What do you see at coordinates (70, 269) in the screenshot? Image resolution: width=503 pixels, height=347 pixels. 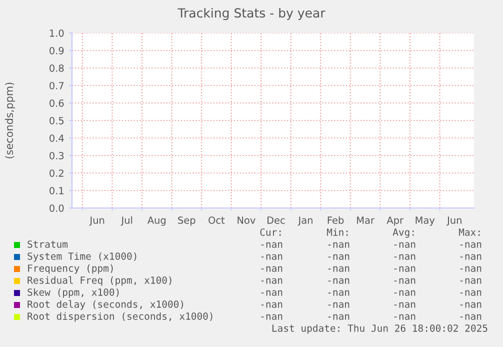 I see `legend-label: Frequency (ppm)` at bounding box center [70, 269].